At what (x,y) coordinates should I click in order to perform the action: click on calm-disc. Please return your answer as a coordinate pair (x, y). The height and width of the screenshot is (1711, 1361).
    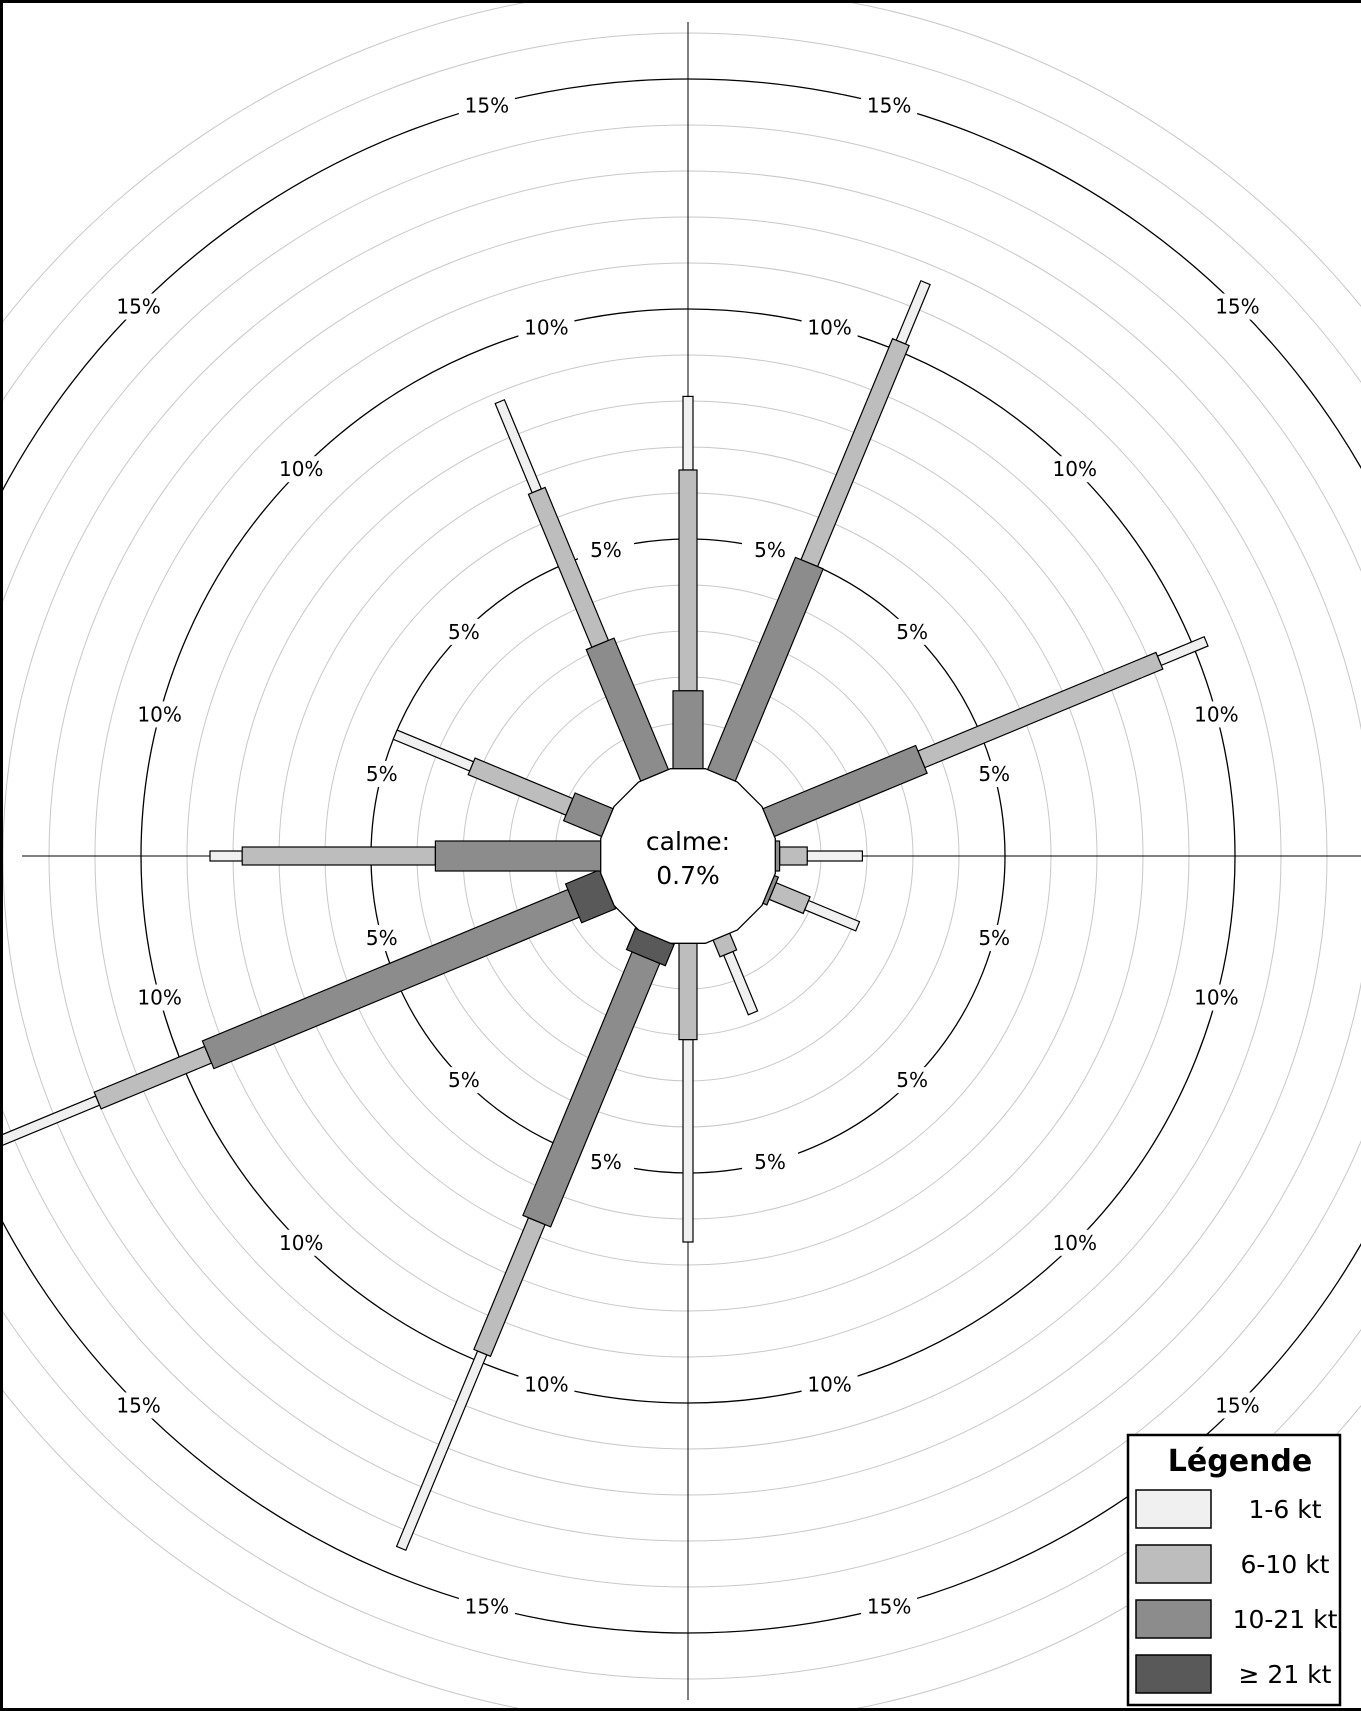
    Looking at the image, I should click on (688, 856).